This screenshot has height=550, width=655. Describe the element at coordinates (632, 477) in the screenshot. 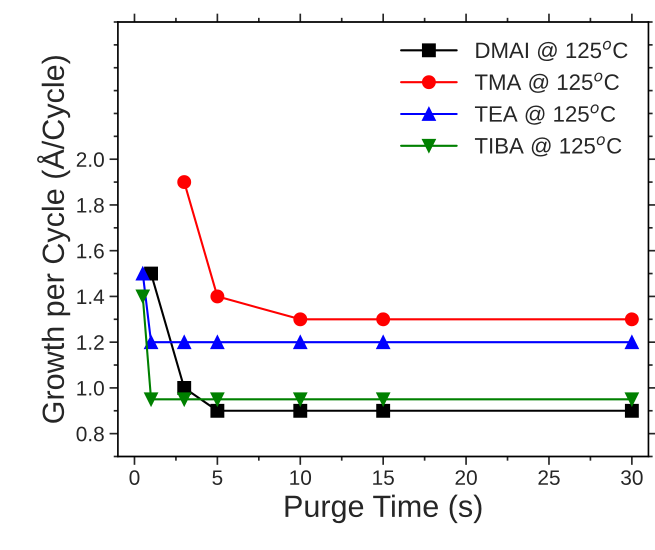

I see `x-tick-label: 30` at that location.